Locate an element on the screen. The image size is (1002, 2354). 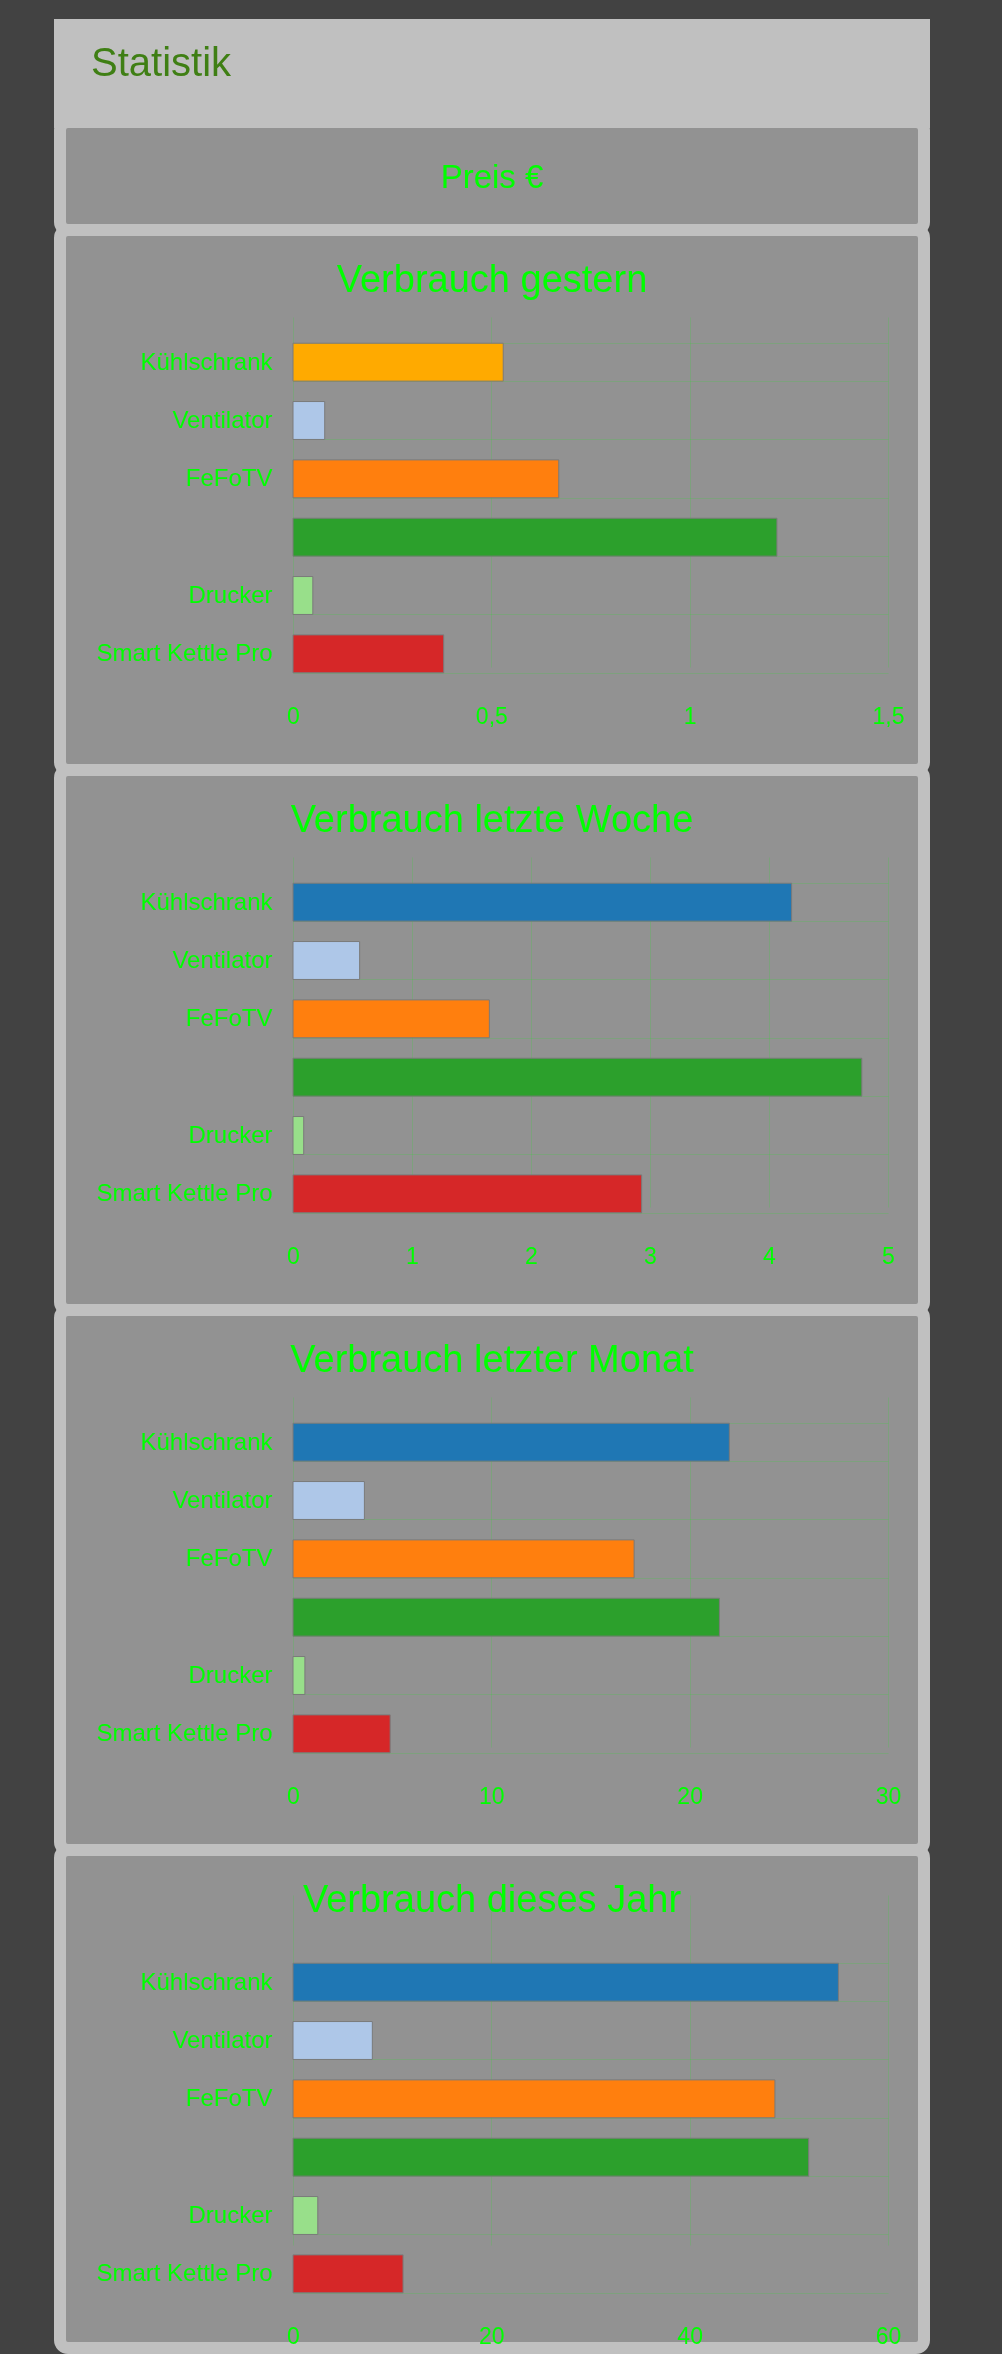
chart-title: Verbrauch gestern is located at coordinates (492, 279).